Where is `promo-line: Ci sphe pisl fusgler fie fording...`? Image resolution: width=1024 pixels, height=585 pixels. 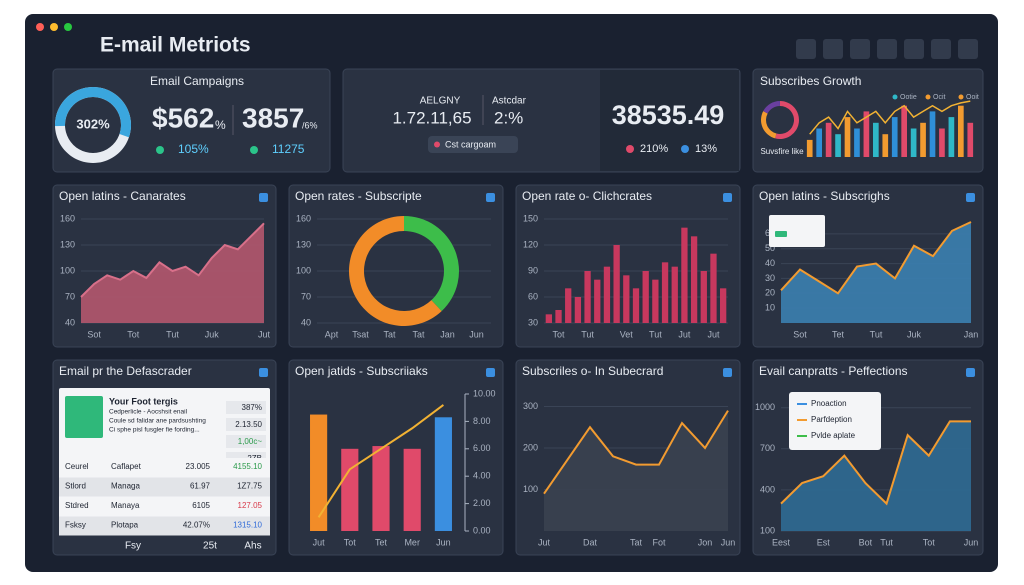
promo-line: Ci sphe pisl fusgler fie fording... is located at coordinates (154, 430).